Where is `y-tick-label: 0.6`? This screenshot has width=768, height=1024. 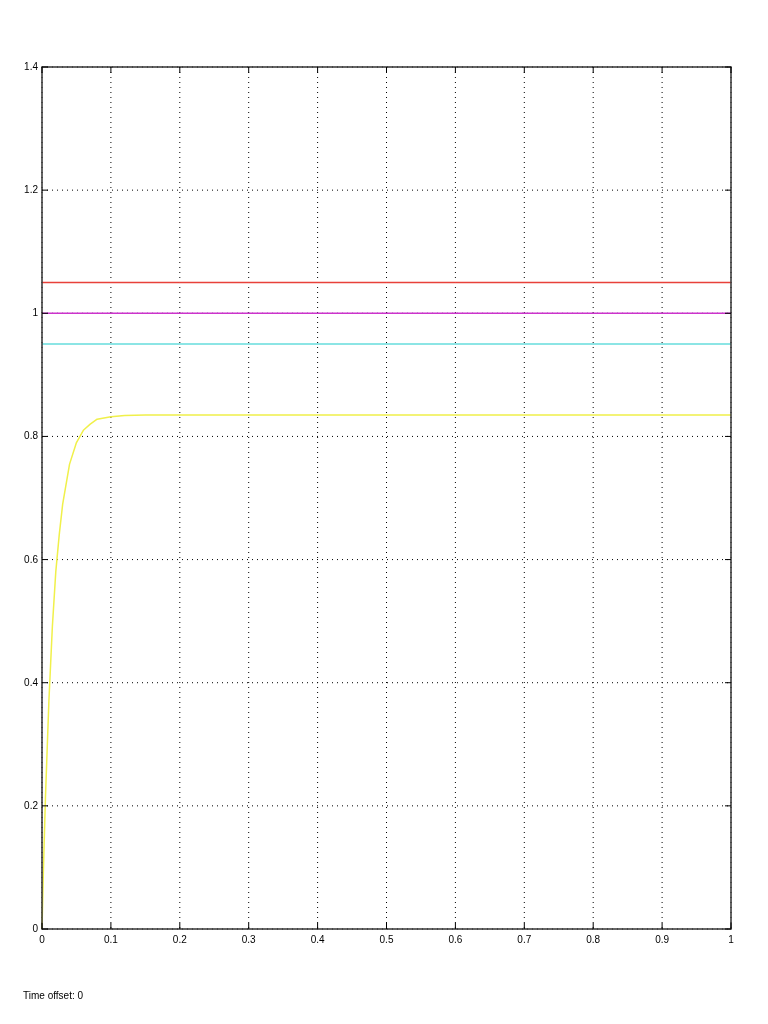 y-tick-label: 0.6 is located at coordinates (31, 559).